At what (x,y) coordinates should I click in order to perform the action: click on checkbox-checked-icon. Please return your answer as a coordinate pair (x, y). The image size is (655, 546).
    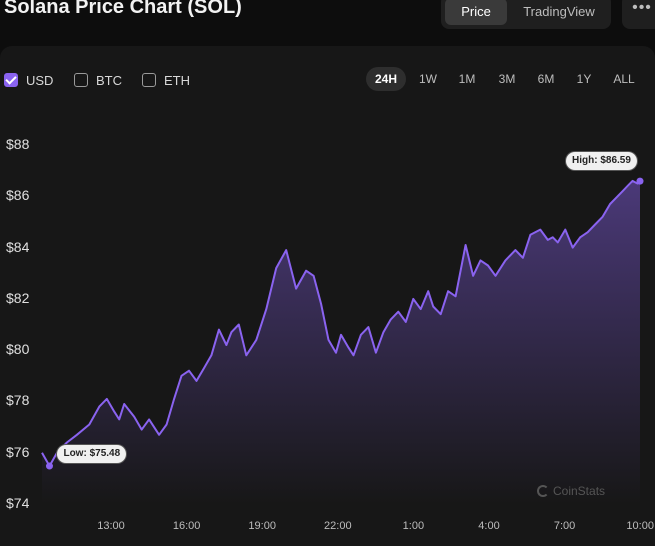
    Looking at the image, I should click on (11, 80).